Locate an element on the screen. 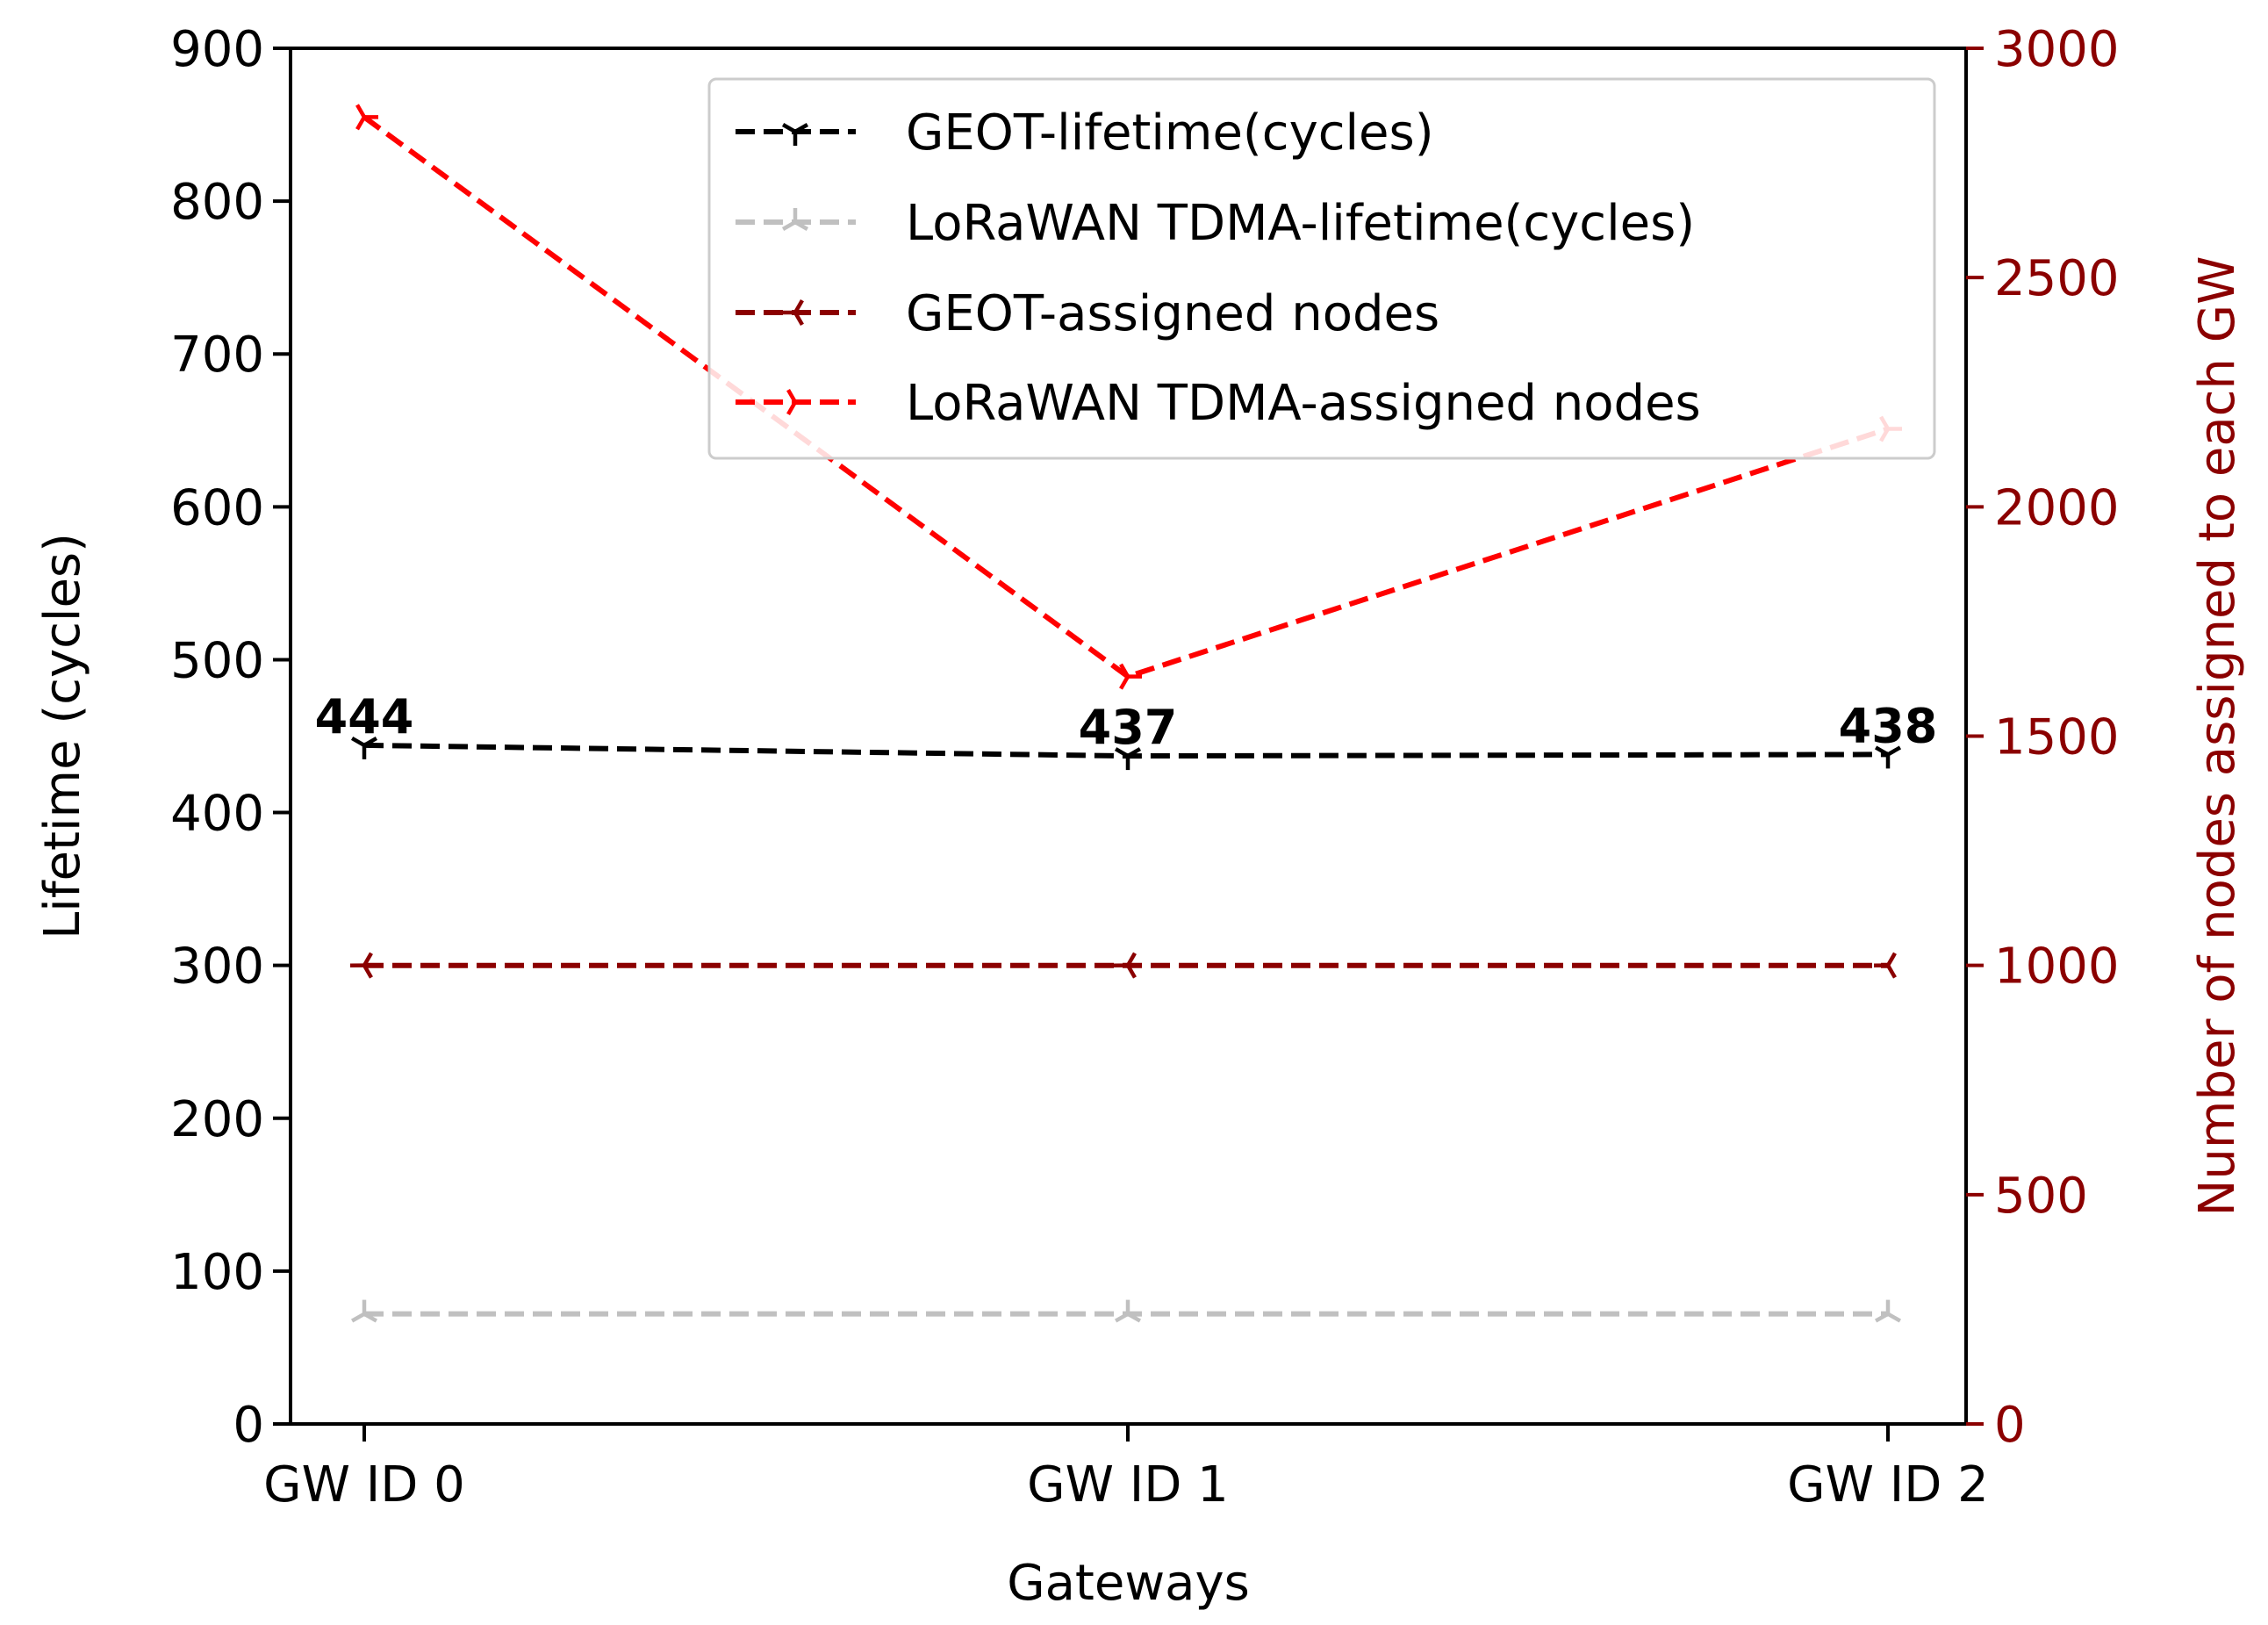 The width and height of the screenshot is (2268, 1625). y-tick-label-right: 1500 is located at coordinates (2057, 737).